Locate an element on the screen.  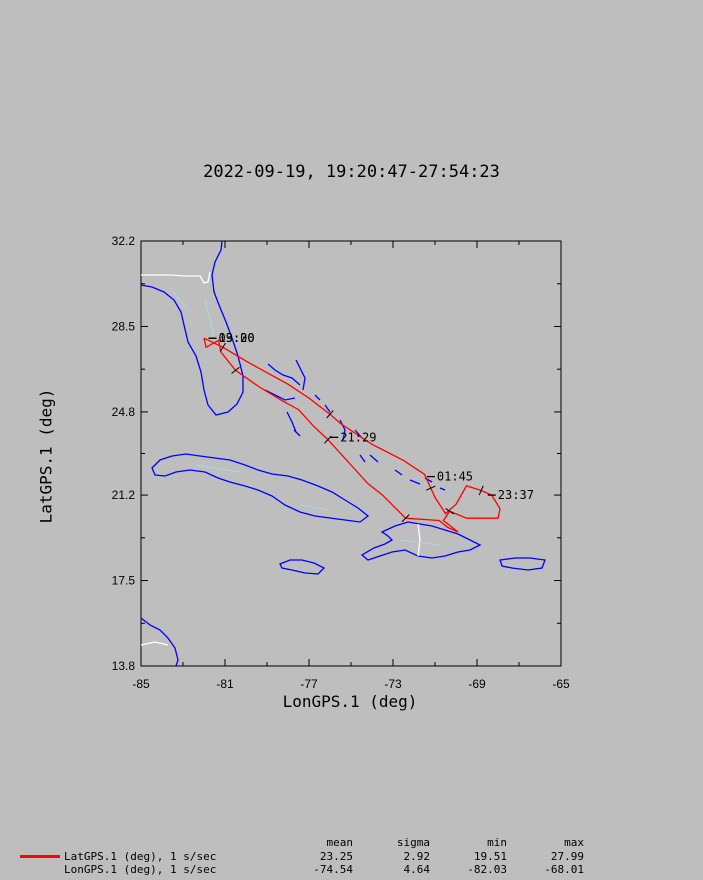
legend-label: LatGPS.1 (deg), 1 s/sec is located at coordinates (140, 856).